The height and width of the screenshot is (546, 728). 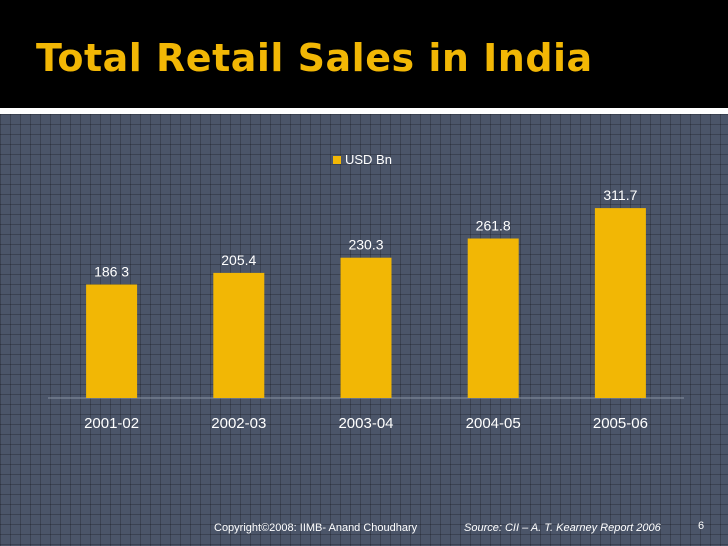 What do you see at coordinates (337, 159) in the screenshot?
I see `legend-swatch` at bounding box center [337, 159].